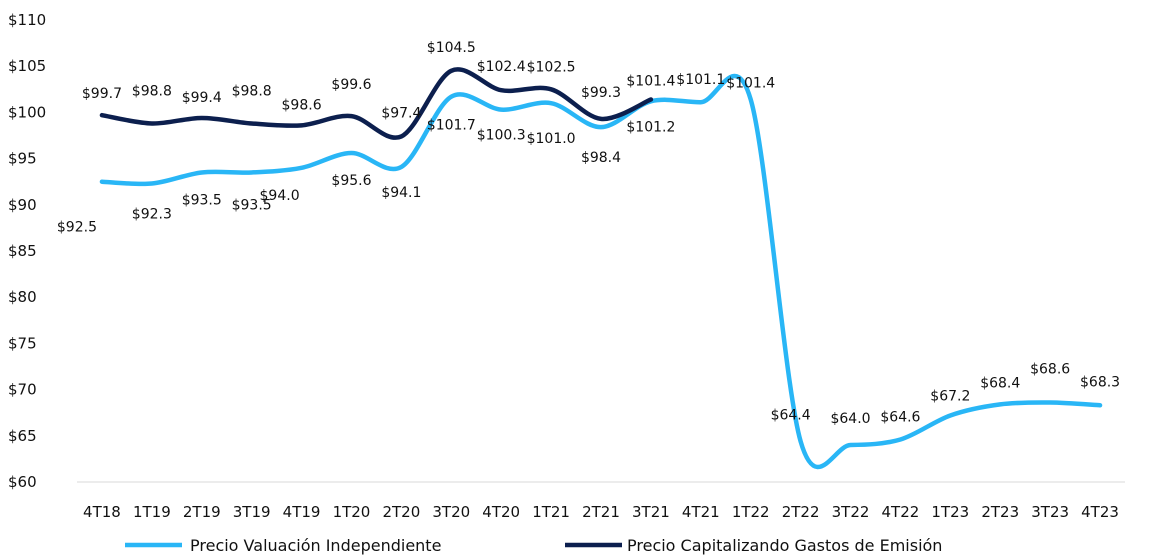 Image resolution: width=1151 pixels, height=556 pixels. I want to click on data-label: $64.0, so click(850, 419).